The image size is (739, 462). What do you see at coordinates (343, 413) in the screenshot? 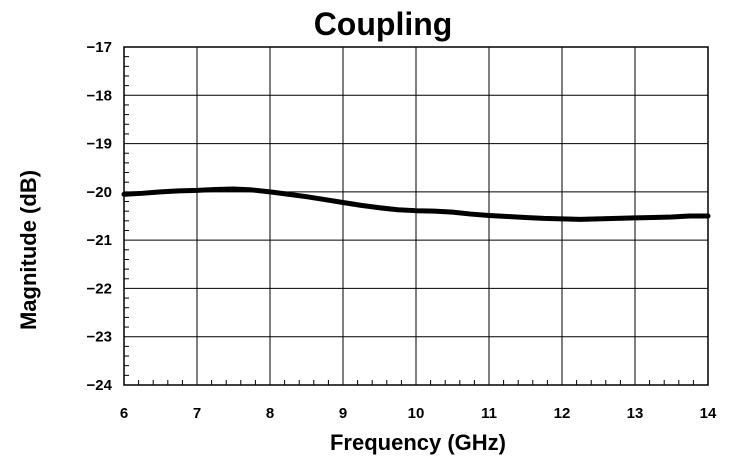
I see `x-tick-label: 9` at bounding box center [343, 413].